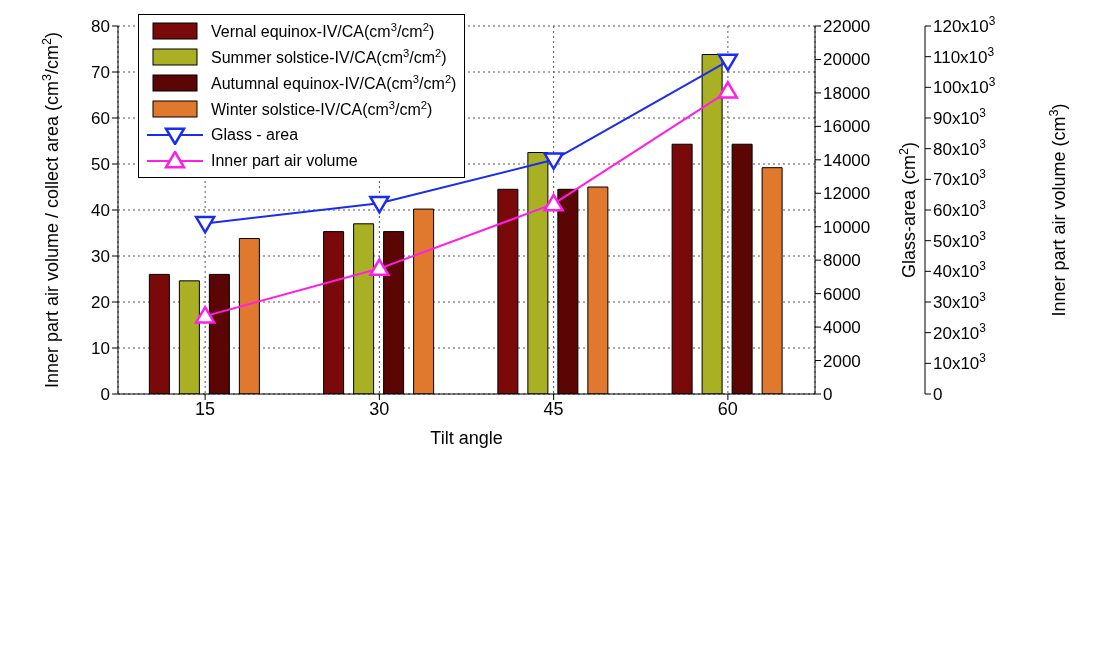 Image resolution: width=1103 pixels, height=647 pixels. What do you see at coordinates (847, 93) in the screenshot?
I see `y2-tick-label: 18000` at bounding box center [847, 93].